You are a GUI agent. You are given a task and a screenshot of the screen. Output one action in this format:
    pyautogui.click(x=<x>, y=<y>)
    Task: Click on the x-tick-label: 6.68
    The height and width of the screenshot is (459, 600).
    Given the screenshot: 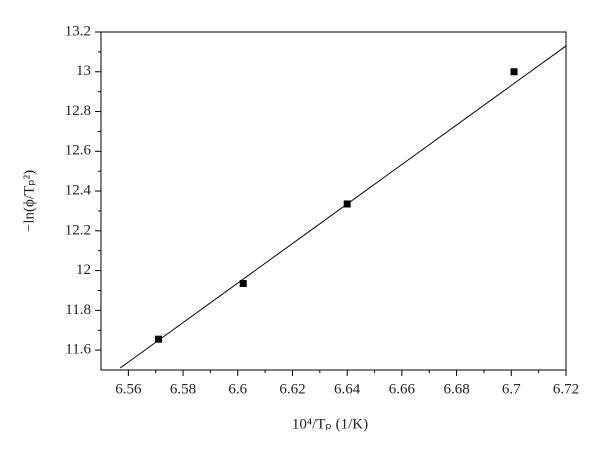 What is the action you would take?
    pyautogui.click(x=456, y=389)
    